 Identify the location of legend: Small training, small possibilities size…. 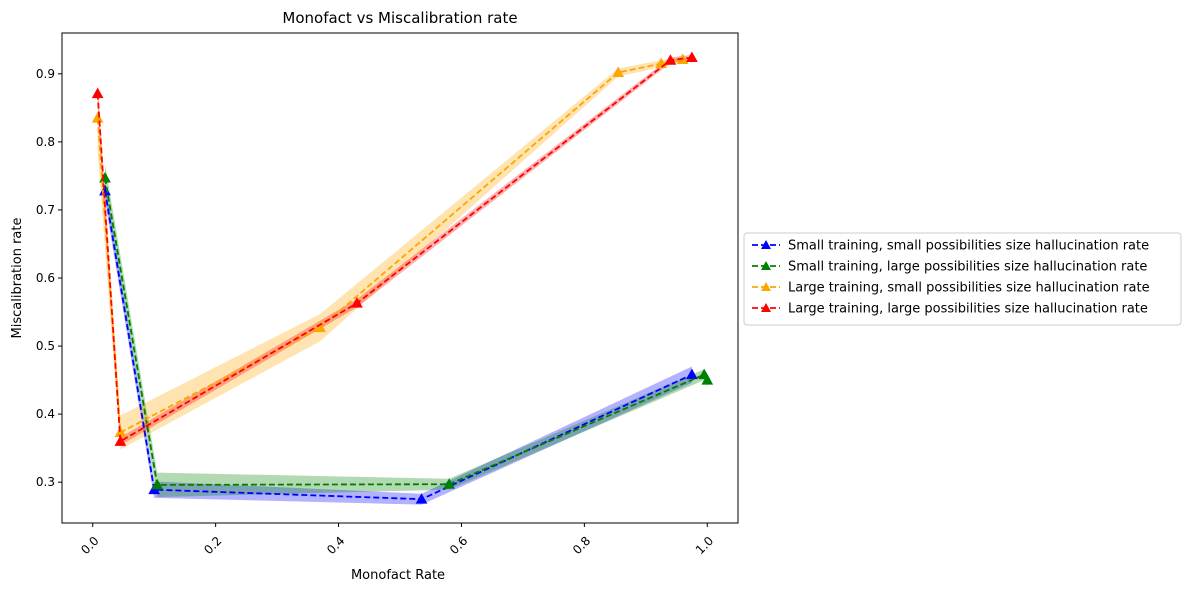
(962, 279).